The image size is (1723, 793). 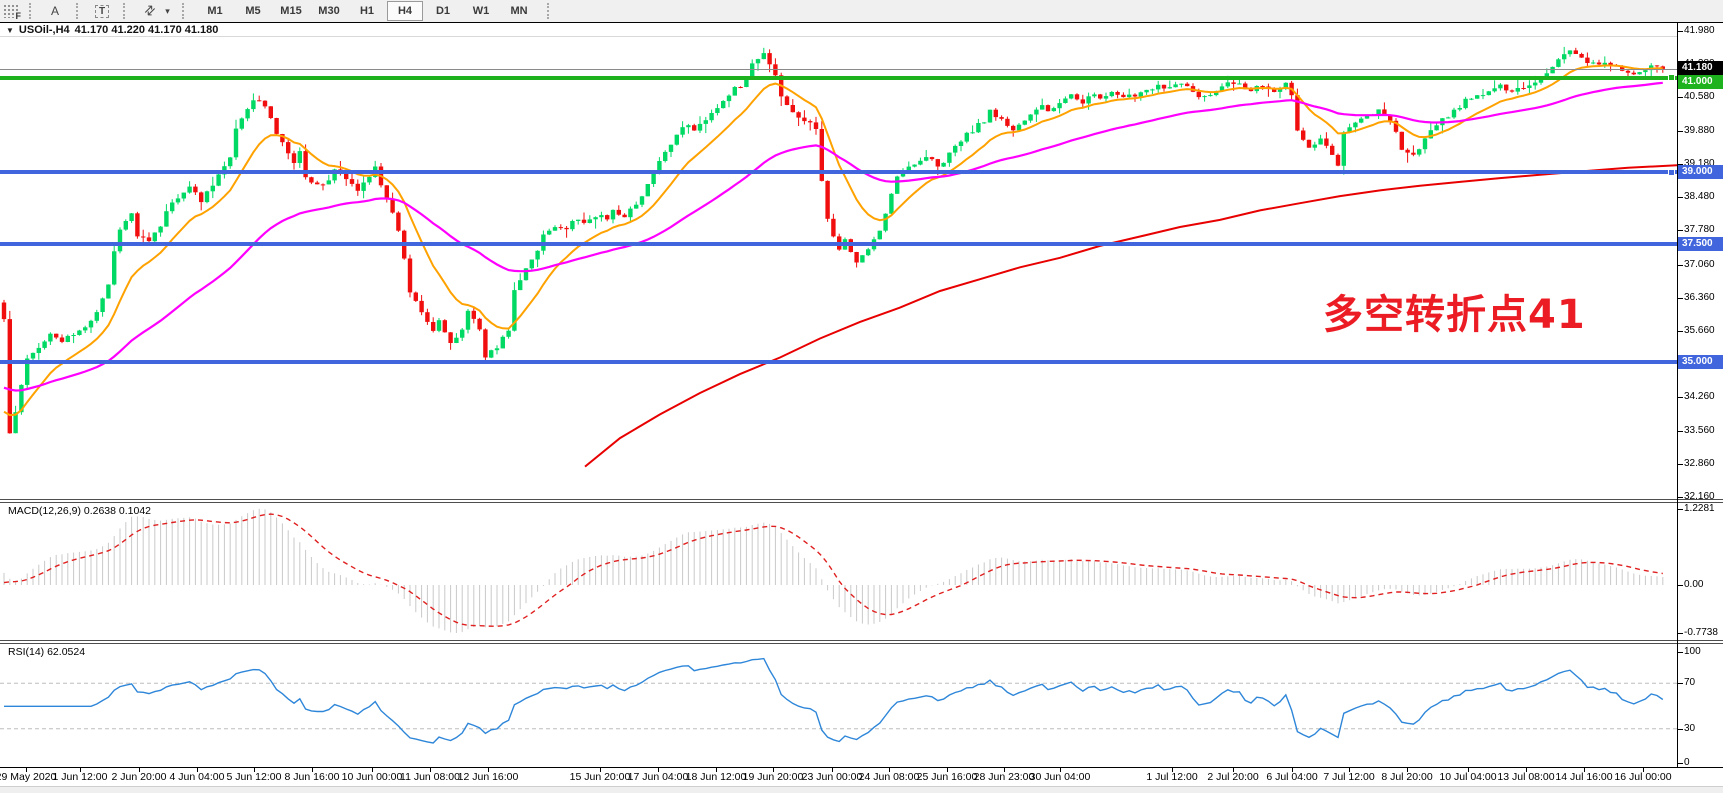 I want to click on time-axis-label: 2 Jul 20:00, so click(x=1233, y=777).